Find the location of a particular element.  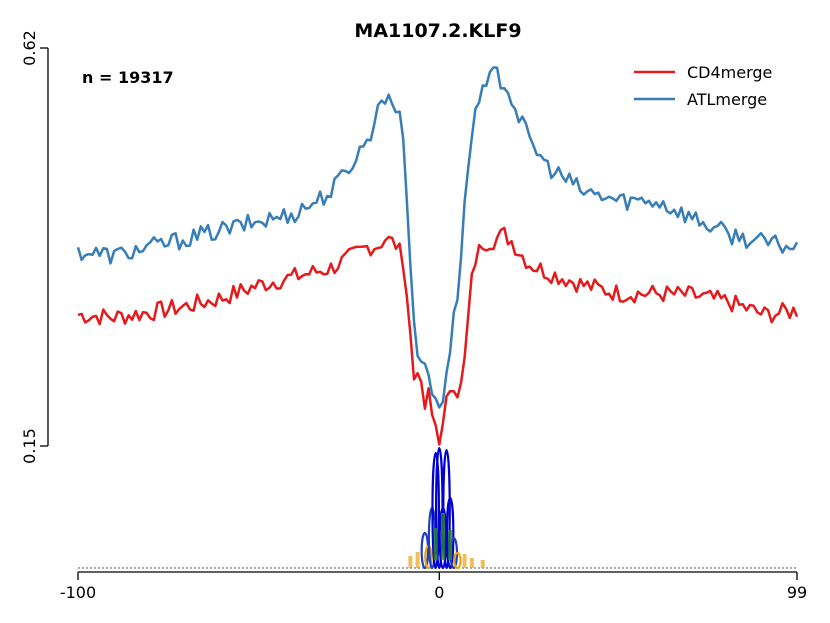

x-tick-label: 0 is located at coordinates (439, 592).